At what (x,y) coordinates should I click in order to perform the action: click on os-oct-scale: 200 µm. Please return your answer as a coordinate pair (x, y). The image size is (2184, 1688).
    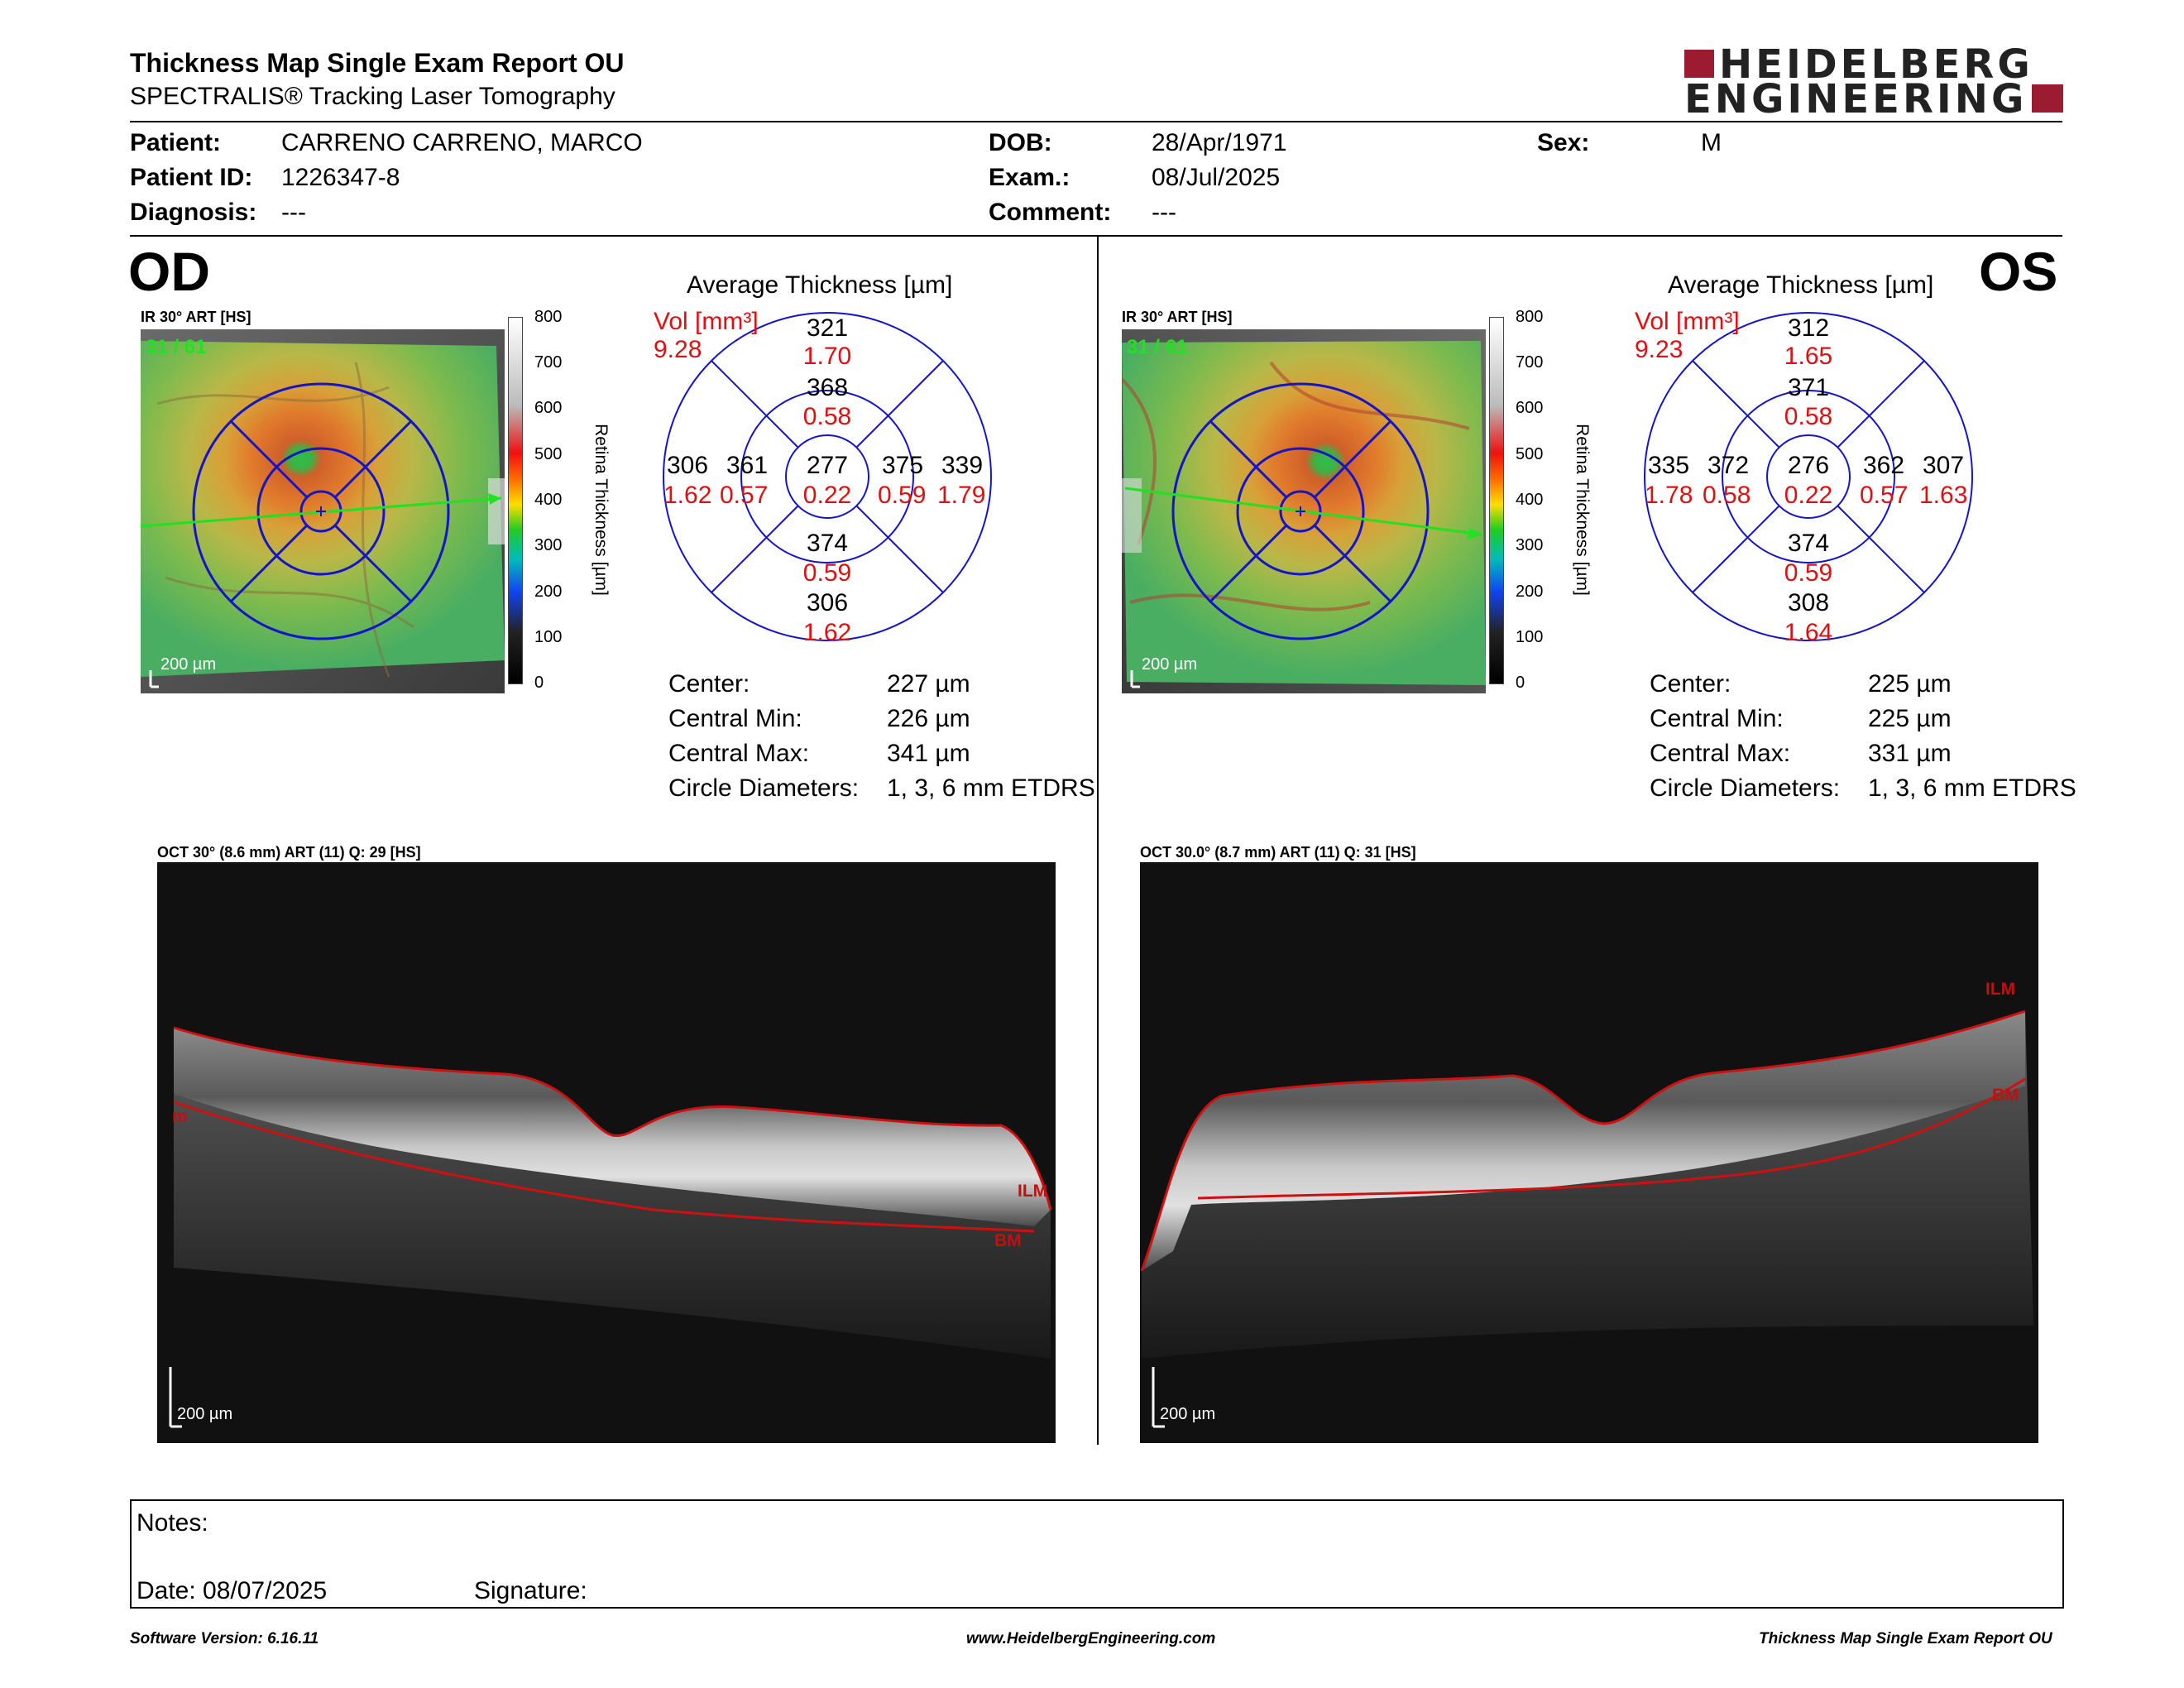
    Looking at the image, I should click on (1188, 1414).